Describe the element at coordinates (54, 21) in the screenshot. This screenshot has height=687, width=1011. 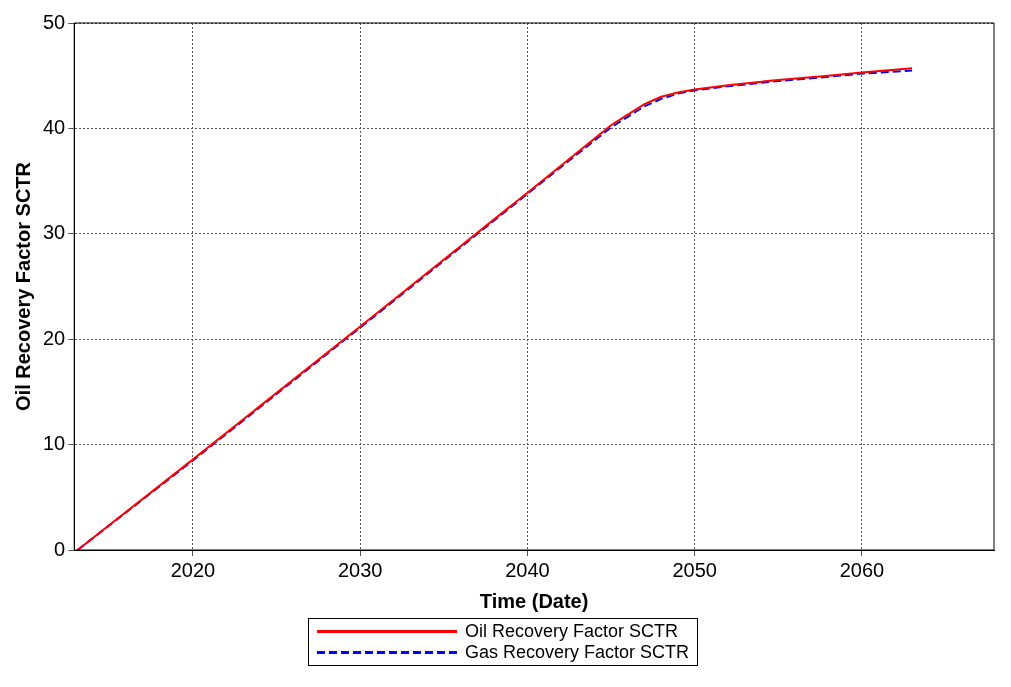
I see `y-tick-label: 50` at that location.